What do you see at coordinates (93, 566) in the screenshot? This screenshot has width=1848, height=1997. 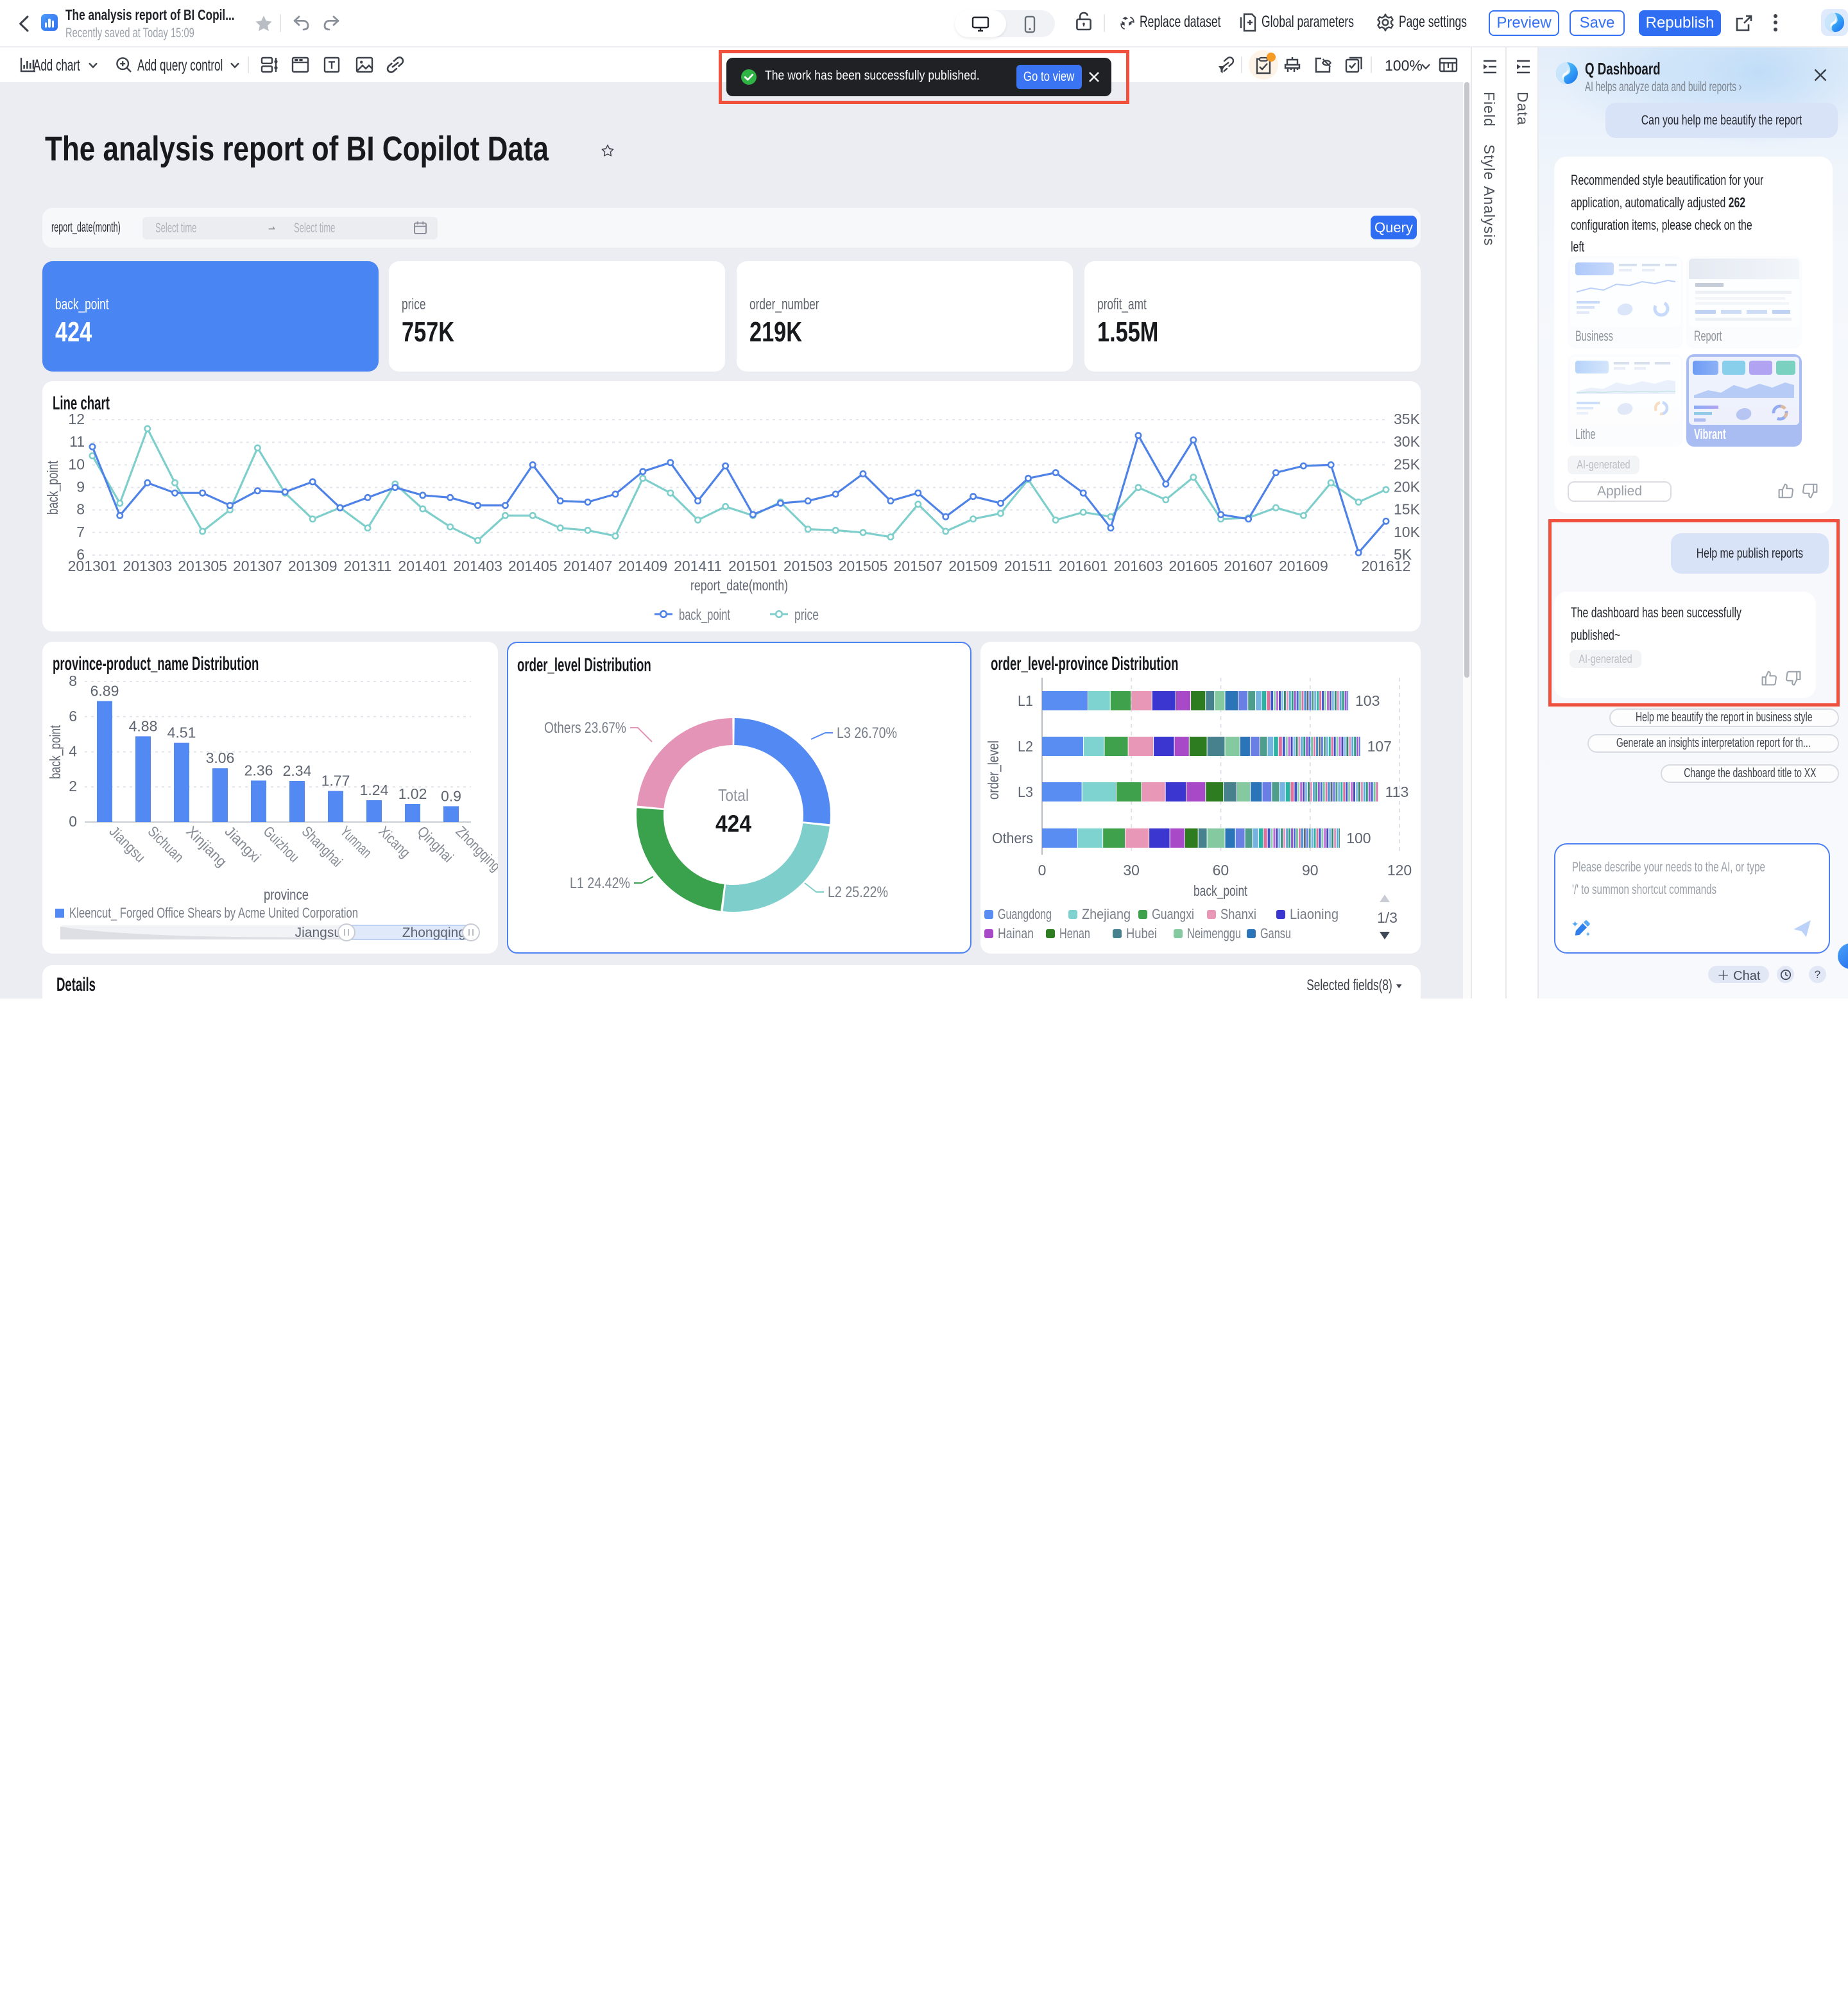 I see `svg-text: 201301` at bounding box center [93, 566].